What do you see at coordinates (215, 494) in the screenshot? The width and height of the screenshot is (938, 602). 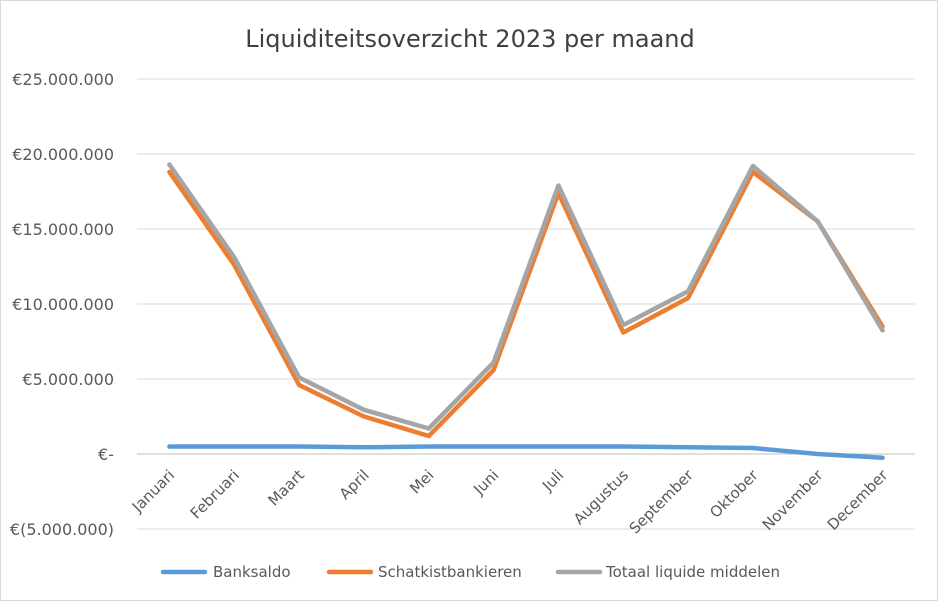 I see `x-tick-label: Februari` at bounding box center [215, 494].